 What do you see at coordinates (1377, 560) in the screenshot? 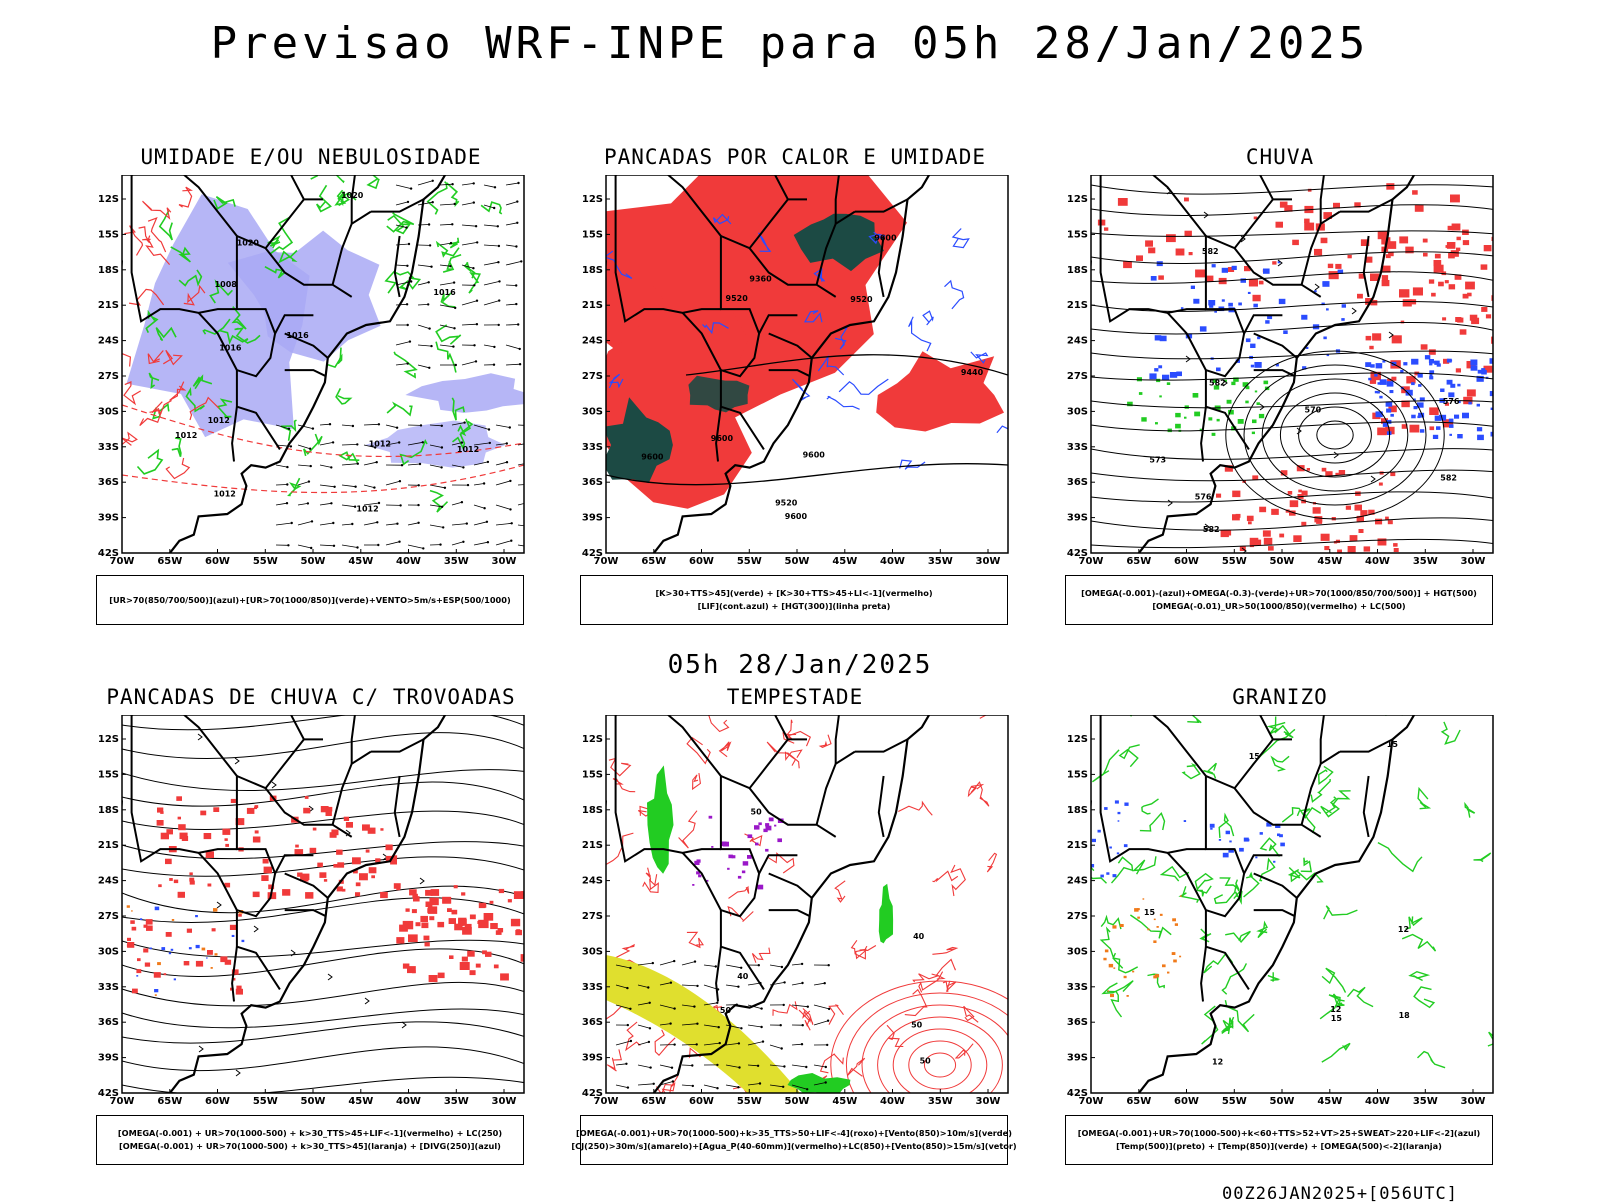
I see `longitude-label: 40W` at bounding box center [1377, 560].